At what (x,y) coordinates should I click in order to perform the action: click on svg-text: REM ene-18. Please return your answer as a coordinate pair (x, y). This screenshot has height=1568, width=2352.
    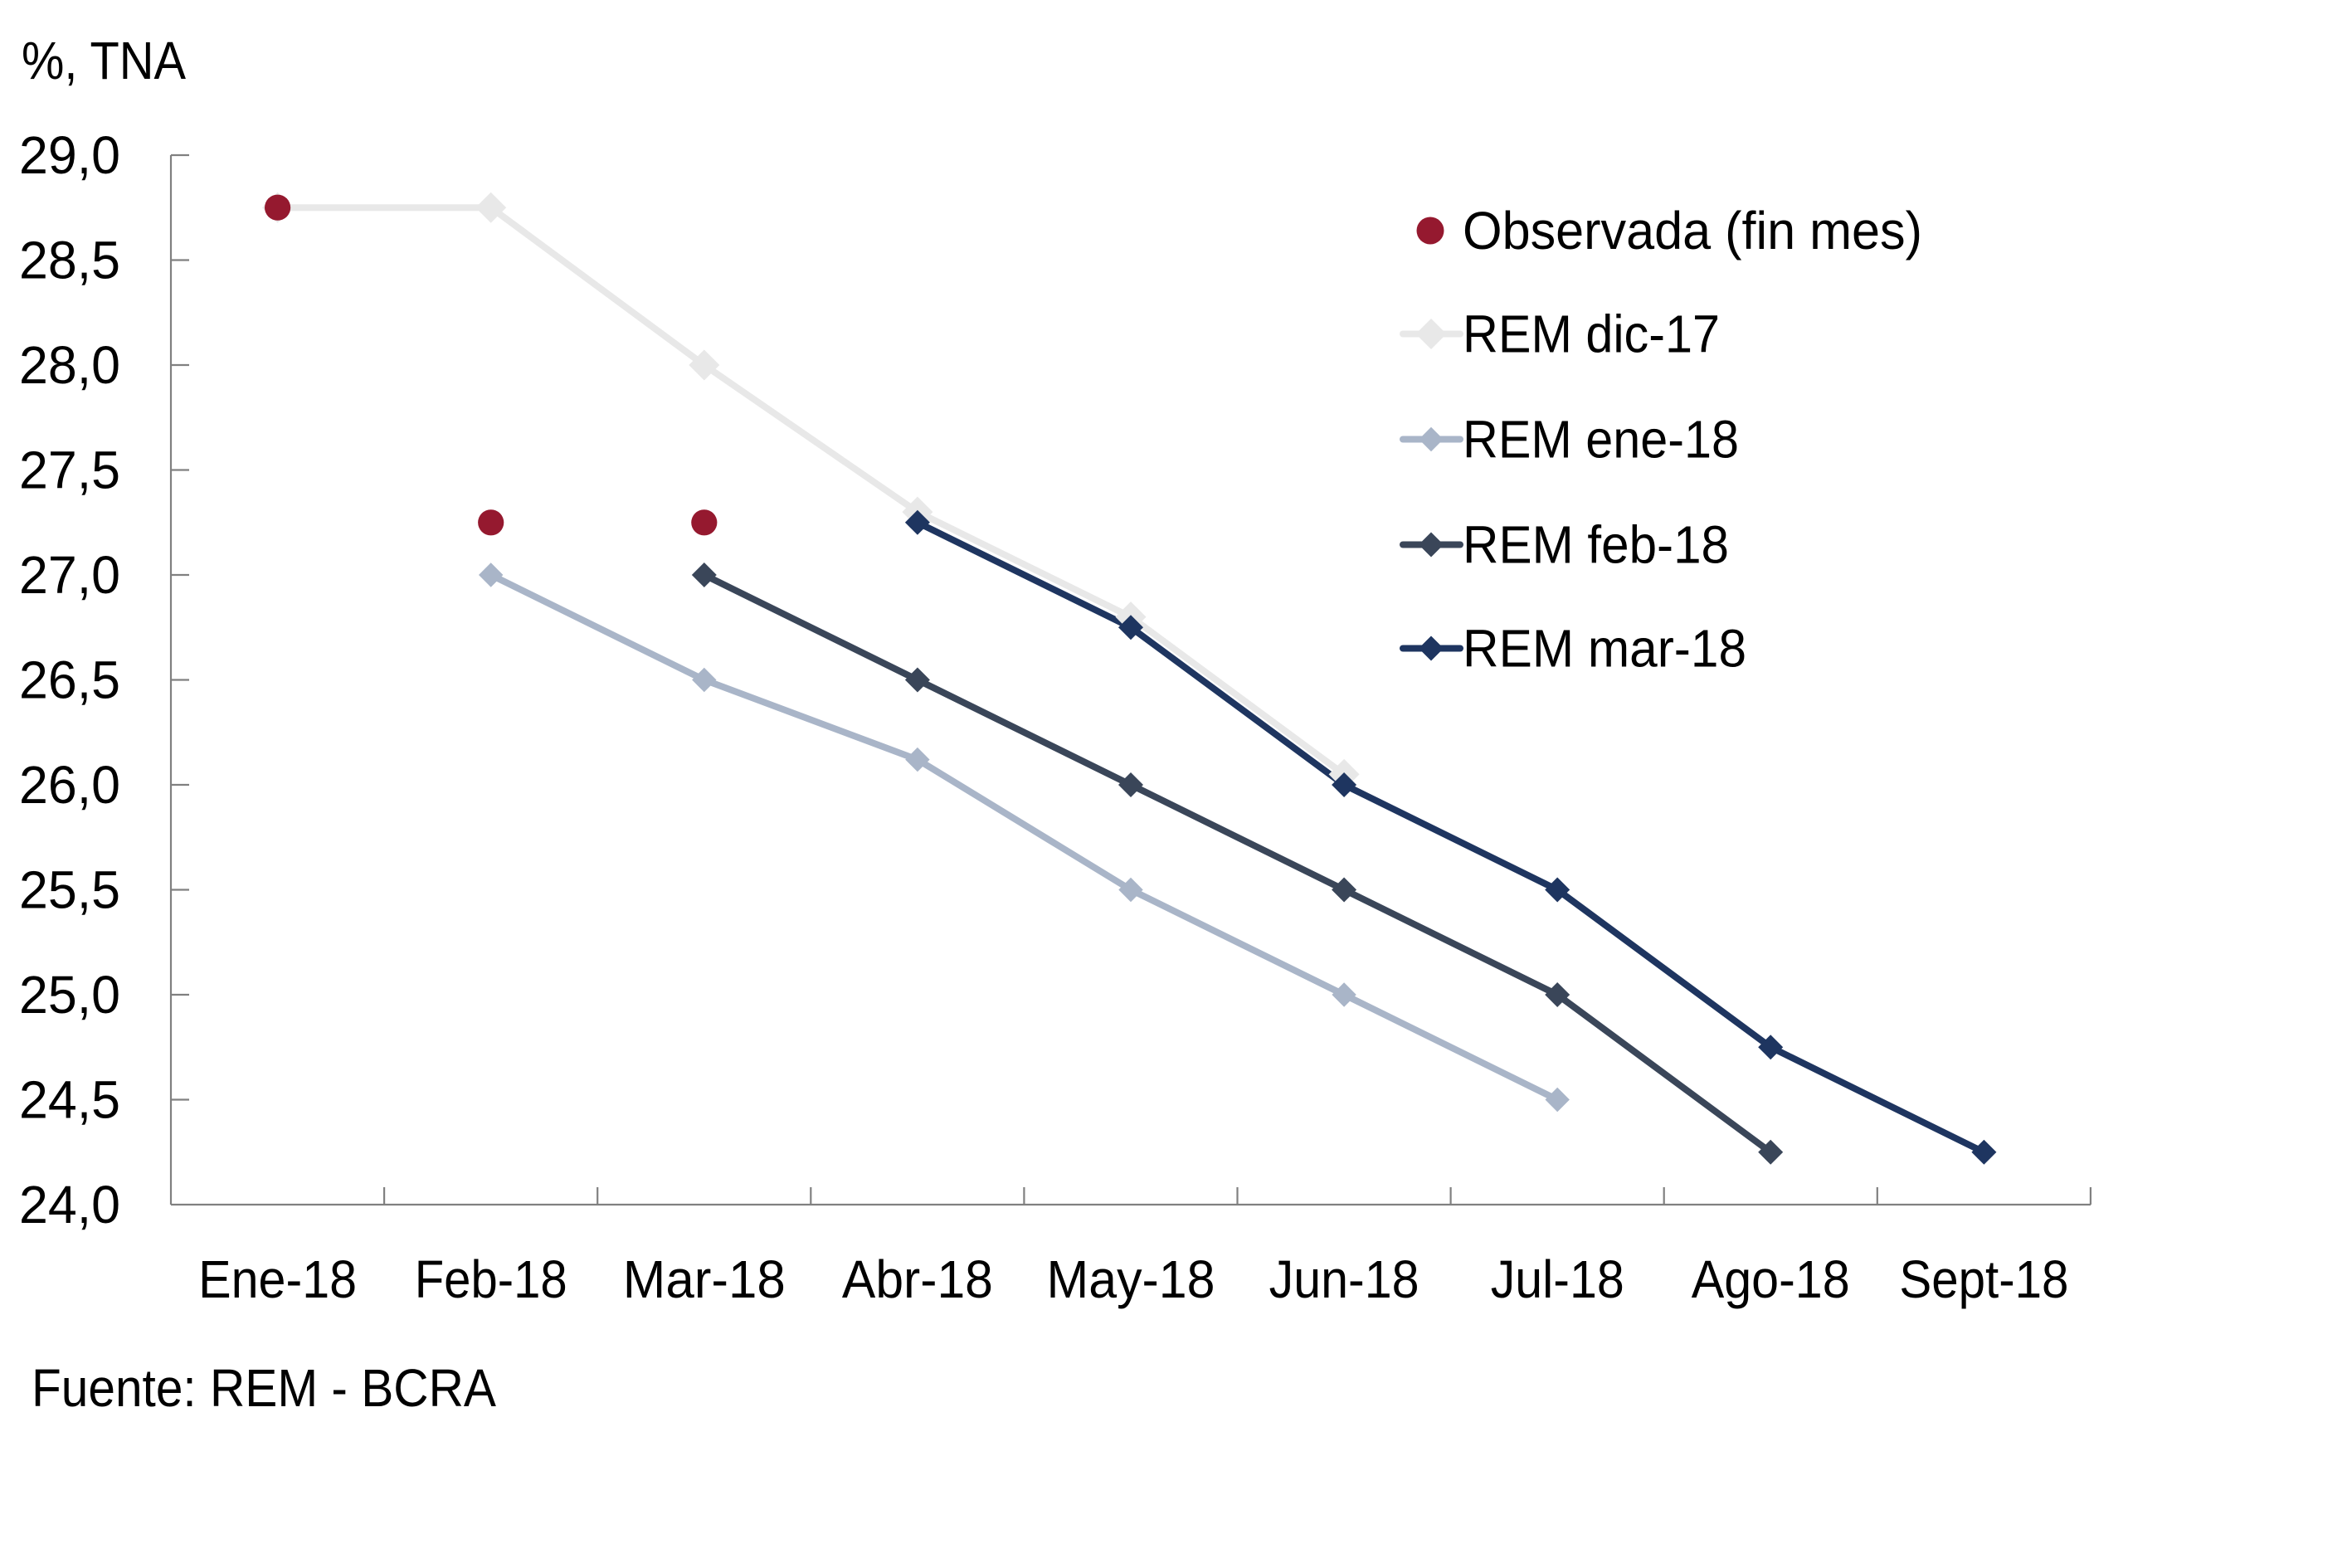
    Looking at the image, I should click on (1601, 440).